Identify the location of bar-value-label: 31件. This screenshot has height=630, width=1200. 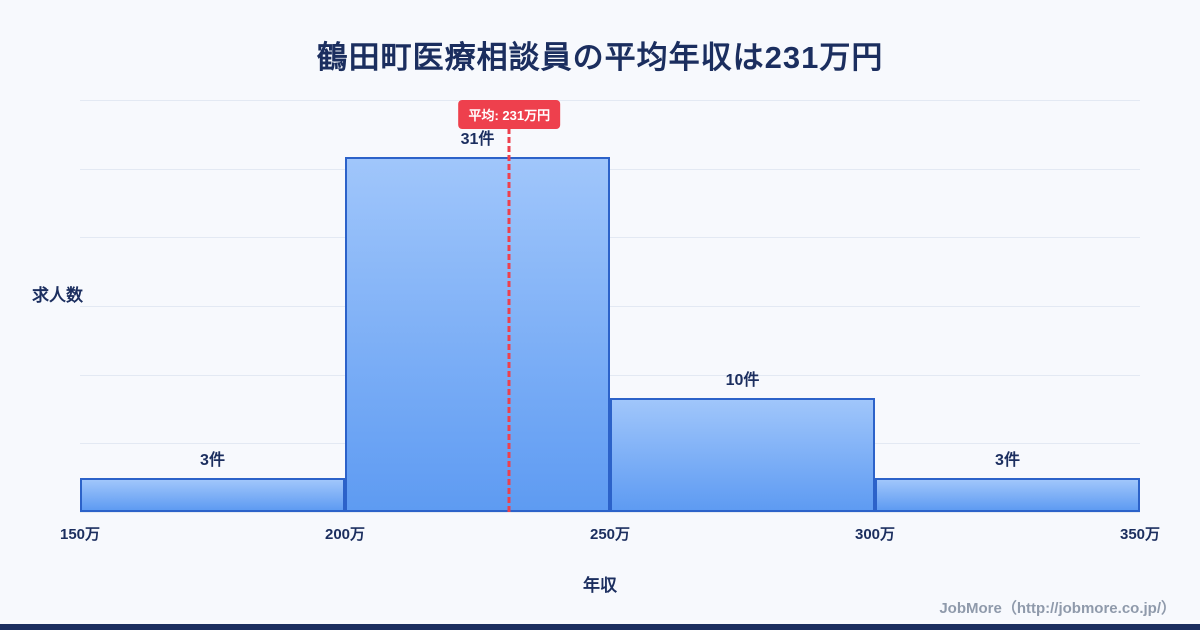
(477, 140).